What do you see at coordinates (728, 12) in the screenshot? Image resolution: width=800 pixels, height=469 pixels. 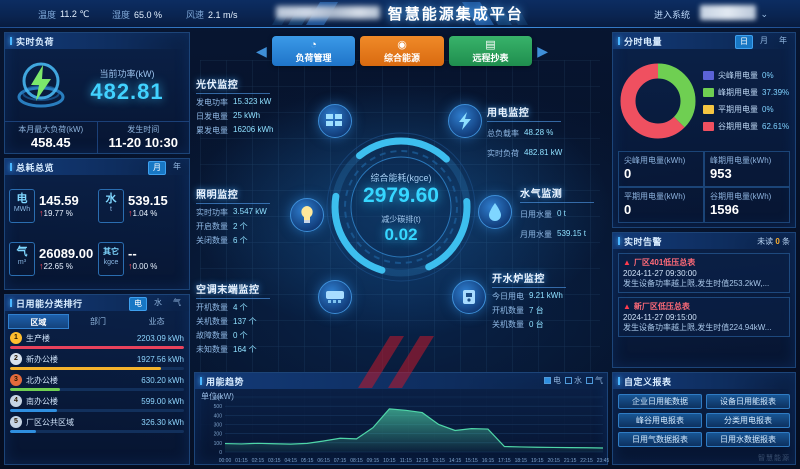 I see `user-name-masked` at bounding box center [728, 12].